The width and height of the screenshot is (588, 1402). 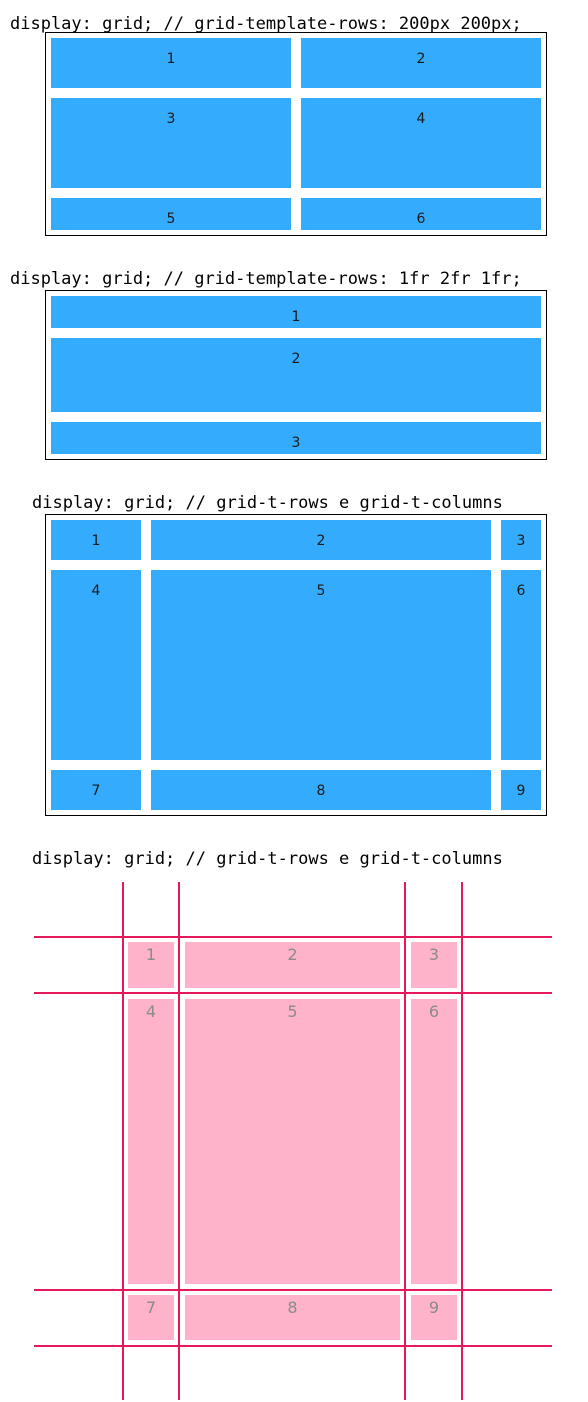 What do you see at coordinates (296, 134) in the screenshot?
I see `diagram1-grid-container: 1 2 3 4 5 6` at bounding box center [296, 134].